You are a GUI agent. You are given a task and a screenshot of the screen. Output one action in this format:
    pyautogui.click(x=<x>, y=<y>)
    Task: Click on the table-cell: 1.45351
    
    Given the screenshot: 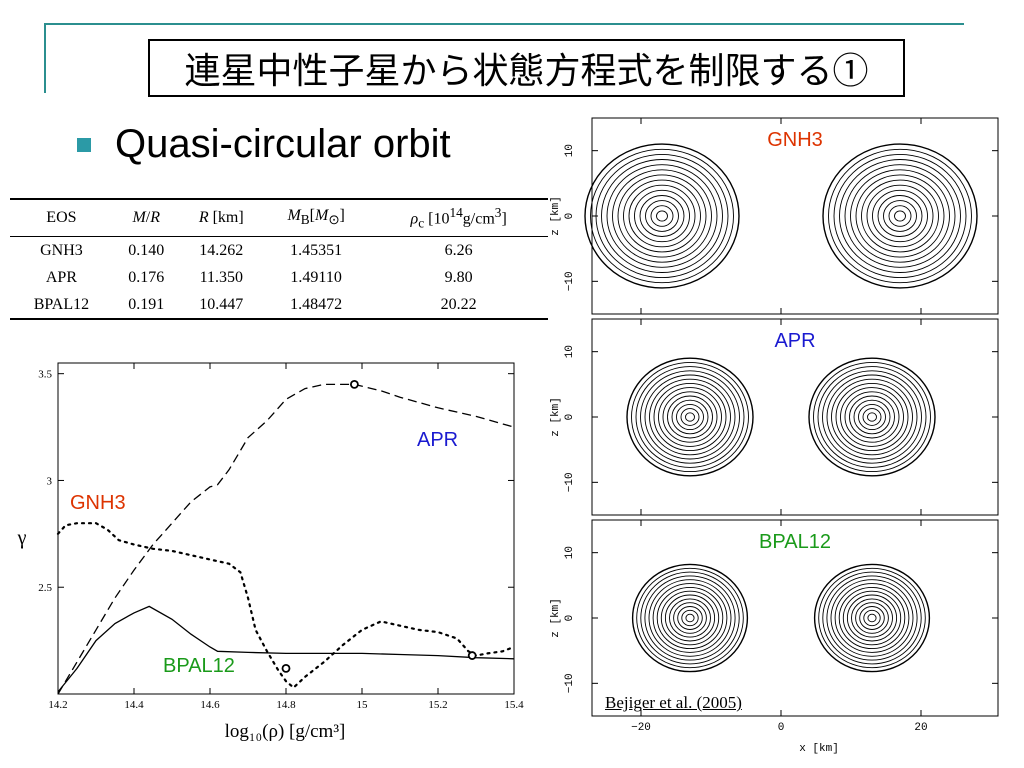 What is the action you would take?
    pyautogui.click(x=316, y=250)
    